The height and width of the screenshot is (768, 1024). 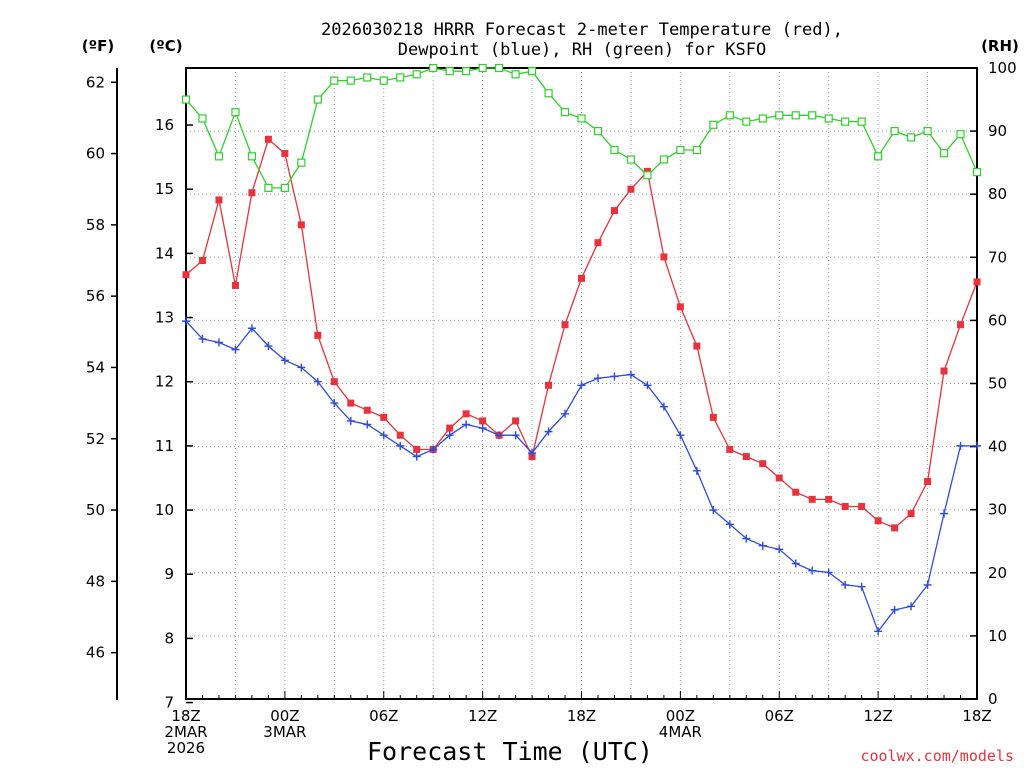 What do you see at coordinates (997, 573) in the screenshot?
I see `rh-tick-label: 20` at bounding box center [997, 573].